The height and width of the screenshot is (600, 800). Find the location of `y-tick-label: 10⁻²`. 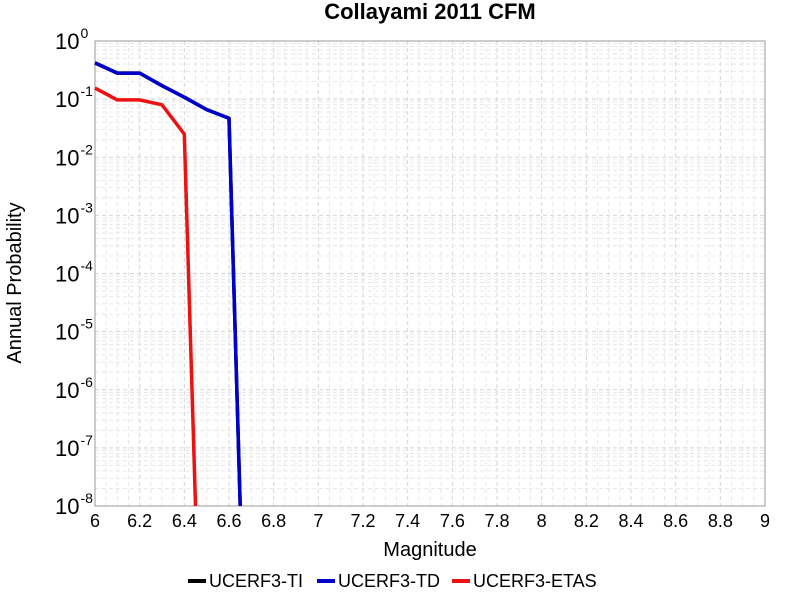

y-tick-label: 10⁻² is located at coordinates (74, 155).